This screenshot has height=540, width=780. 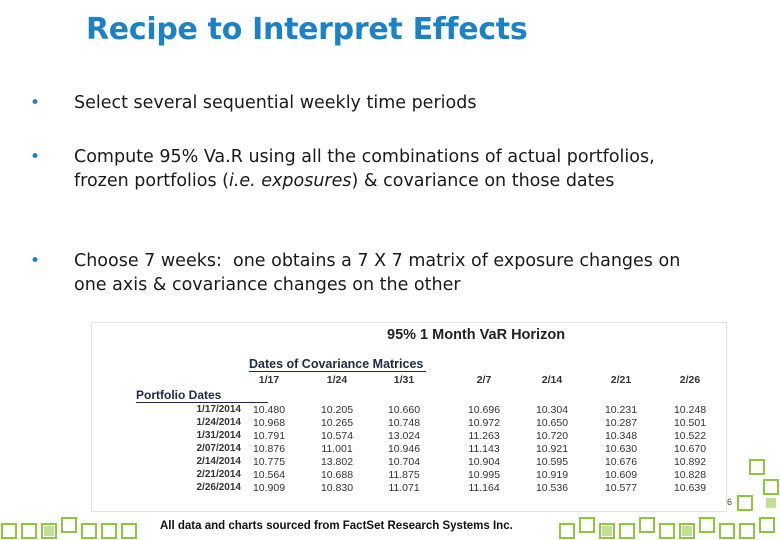 What do you see at coordinates (552, 449) in the screenshot?
I see `var-value-cell: 10.921` at bounding box center [552, 449].